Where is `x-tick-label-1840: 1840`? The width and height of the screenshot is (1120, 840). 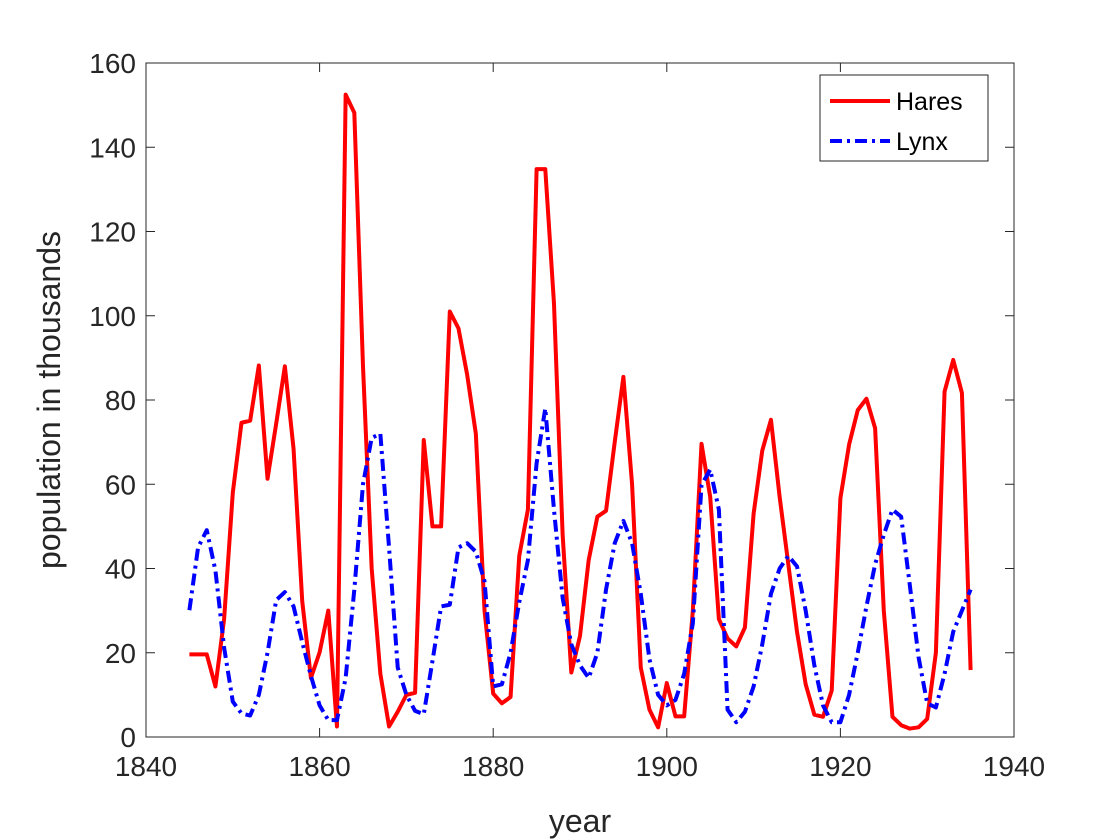
x-tick-label-1840: 1840 is located at coordinates (146, 766).